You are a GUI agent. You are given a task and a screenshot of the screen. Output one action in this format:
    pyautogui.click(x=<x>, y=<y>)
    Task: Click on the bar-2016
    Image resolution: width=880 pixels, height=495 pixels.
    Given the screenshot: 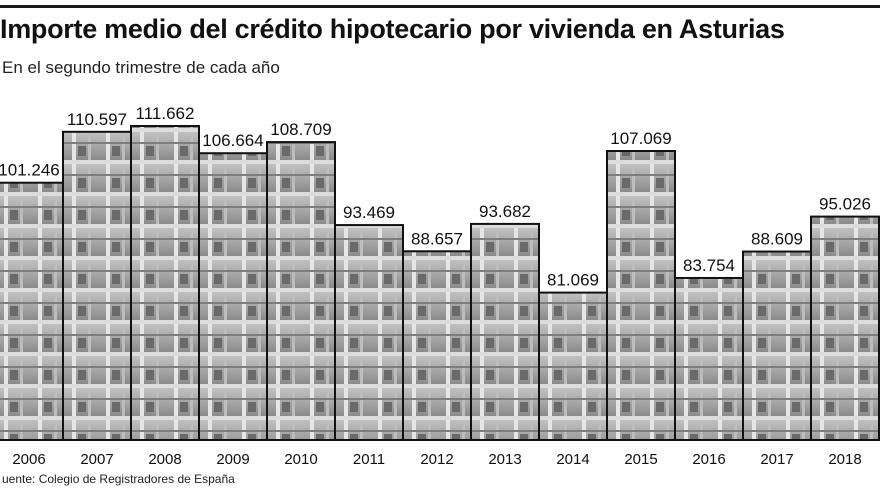 What is the action you would take?
    pyautogui.click(x=709, y=358)
    